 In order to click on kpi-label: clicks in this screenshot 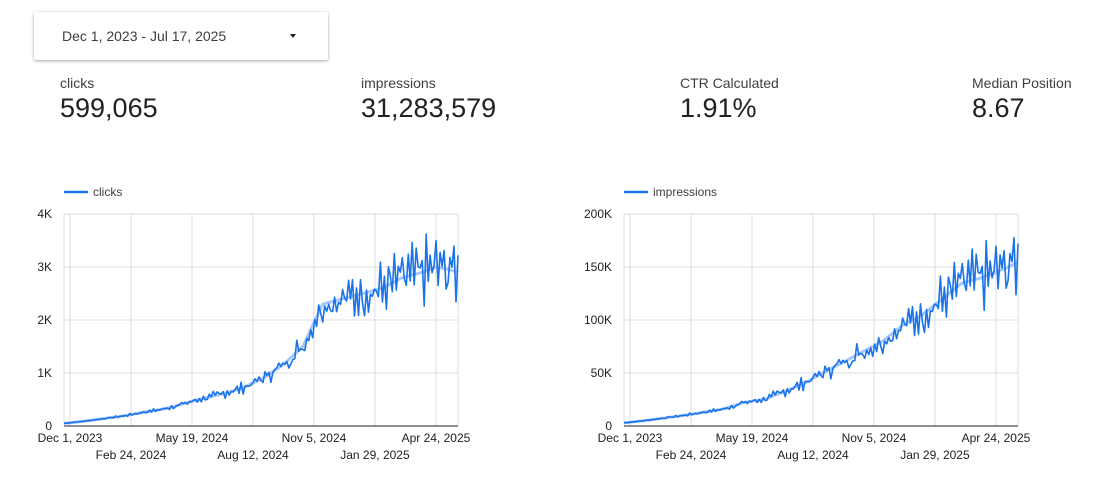, I will do `click(77, 83)`.